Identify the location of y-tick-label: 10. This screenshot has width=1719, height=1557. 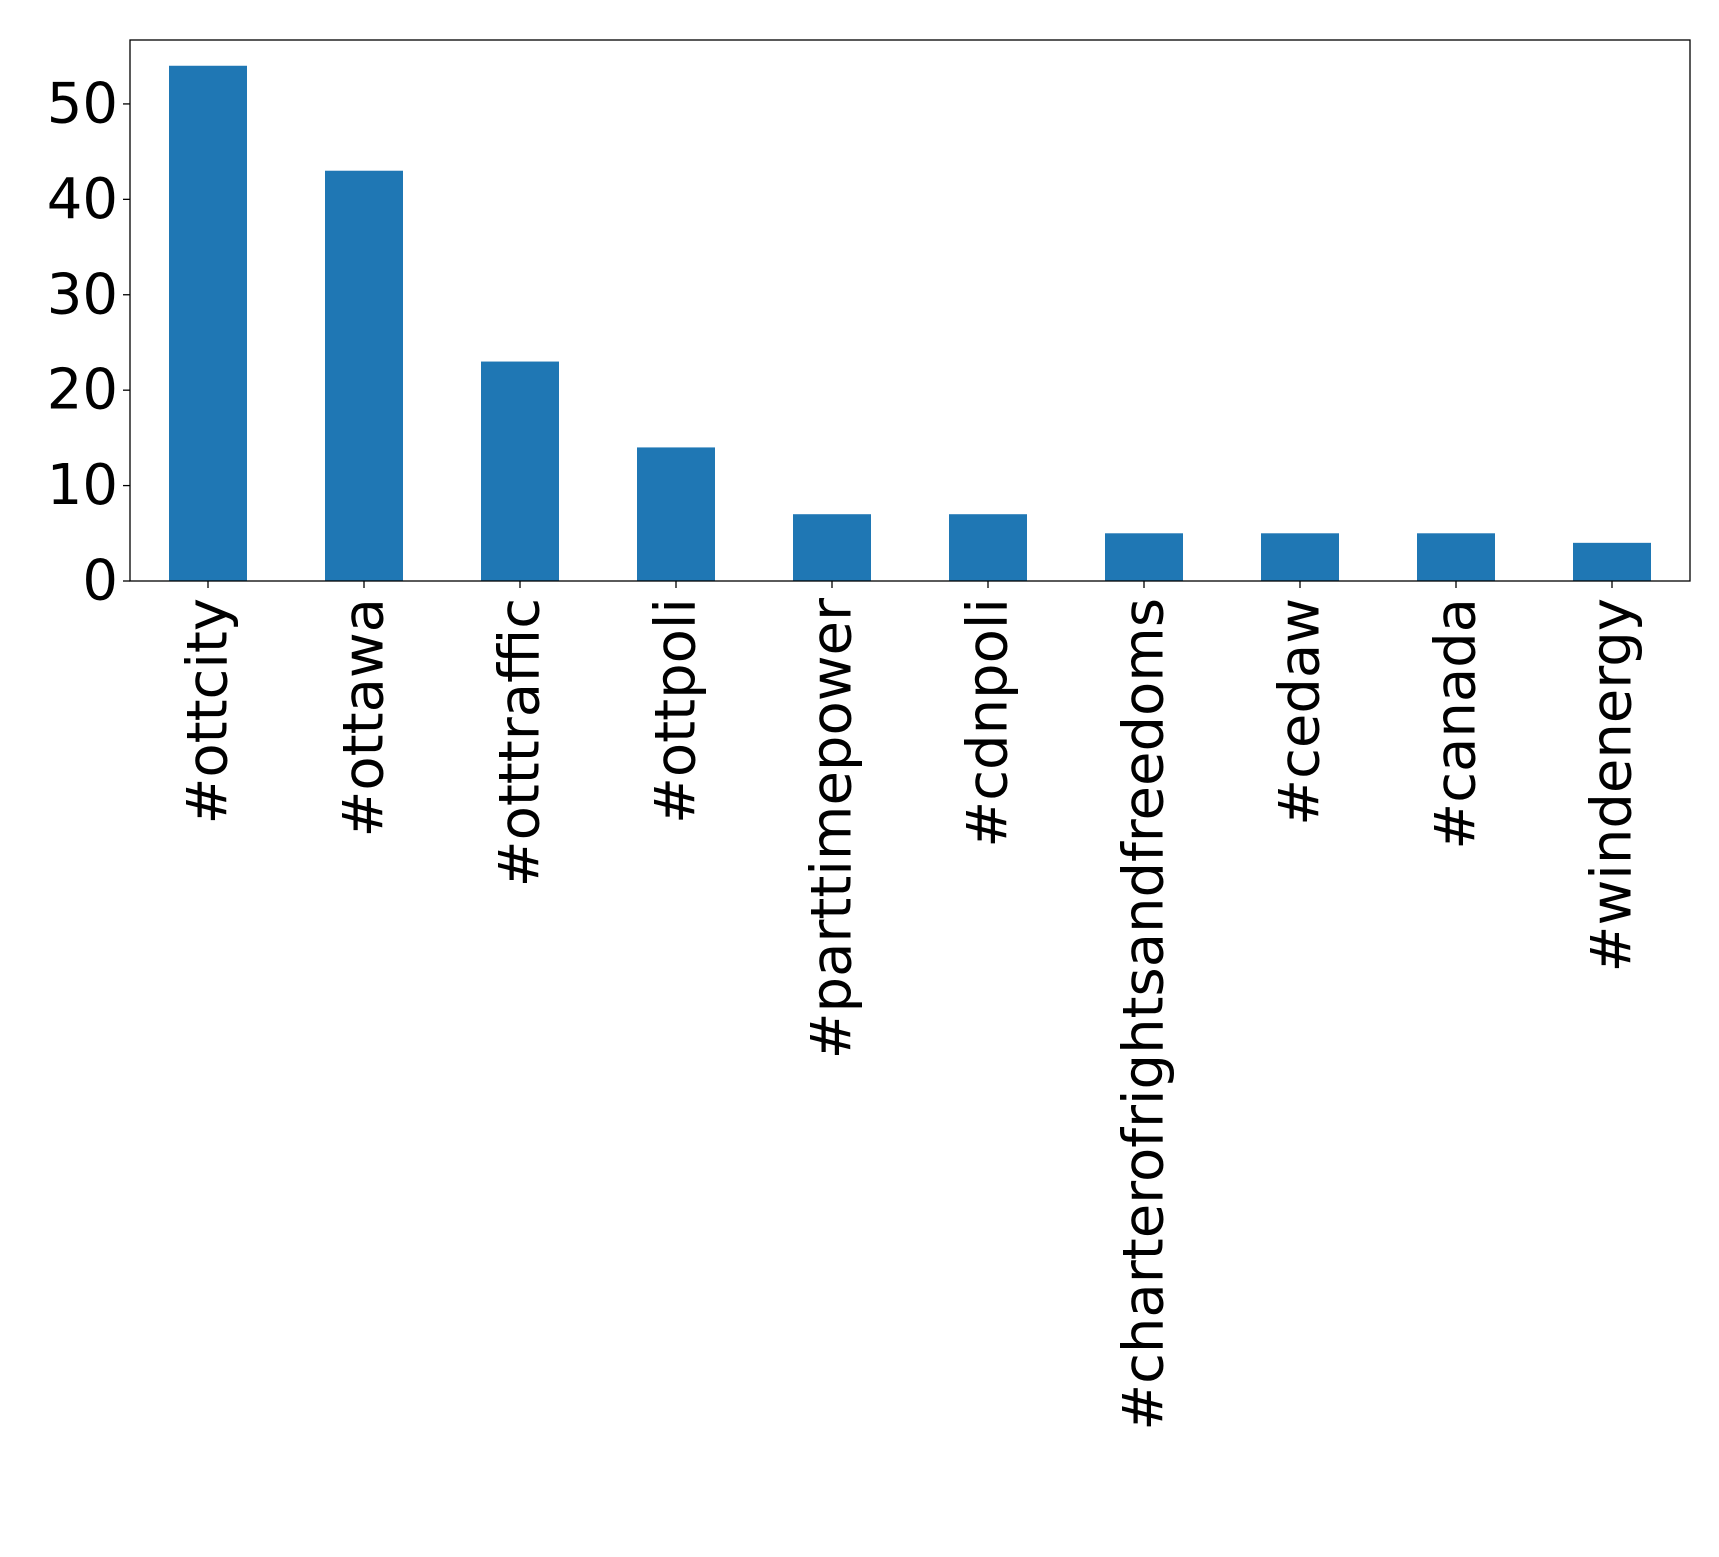
(82, 485).